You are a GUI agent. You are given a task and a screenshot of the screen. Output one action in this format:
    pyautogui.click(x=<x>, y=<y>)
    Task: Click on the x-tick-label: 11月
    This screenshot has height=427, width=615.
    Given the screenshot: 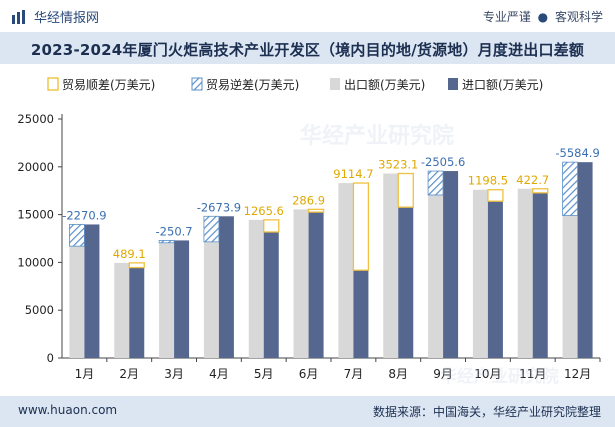 What is the action you would take?
    pyautogui.click(x=532, y=374)
    